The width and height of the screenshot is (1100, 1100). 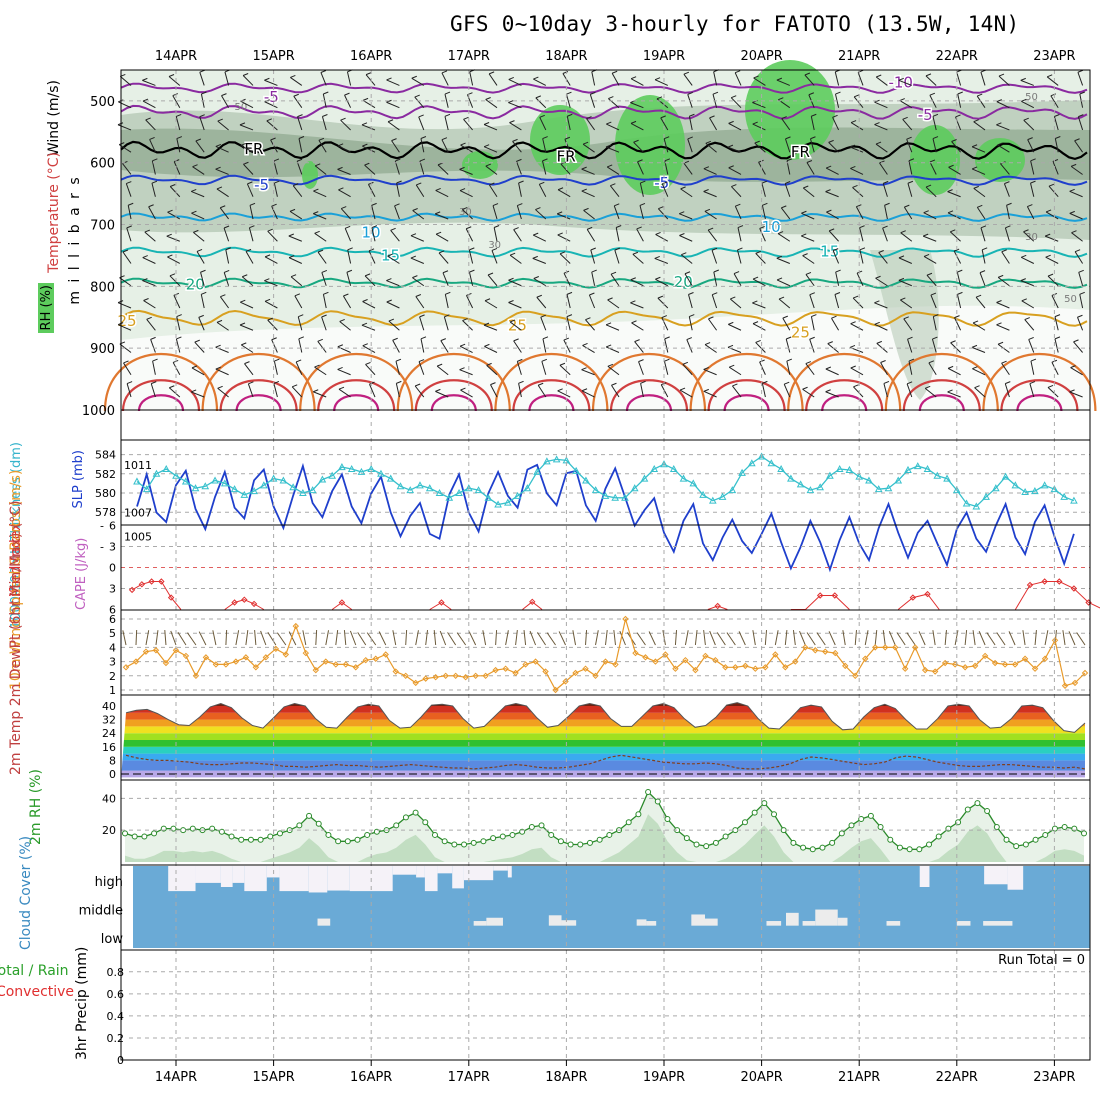 What do you see at coordinates (469, 1077) in the screenshot?
I see `date-label-bottom: 17APR` at bounding box center [469, 1077].